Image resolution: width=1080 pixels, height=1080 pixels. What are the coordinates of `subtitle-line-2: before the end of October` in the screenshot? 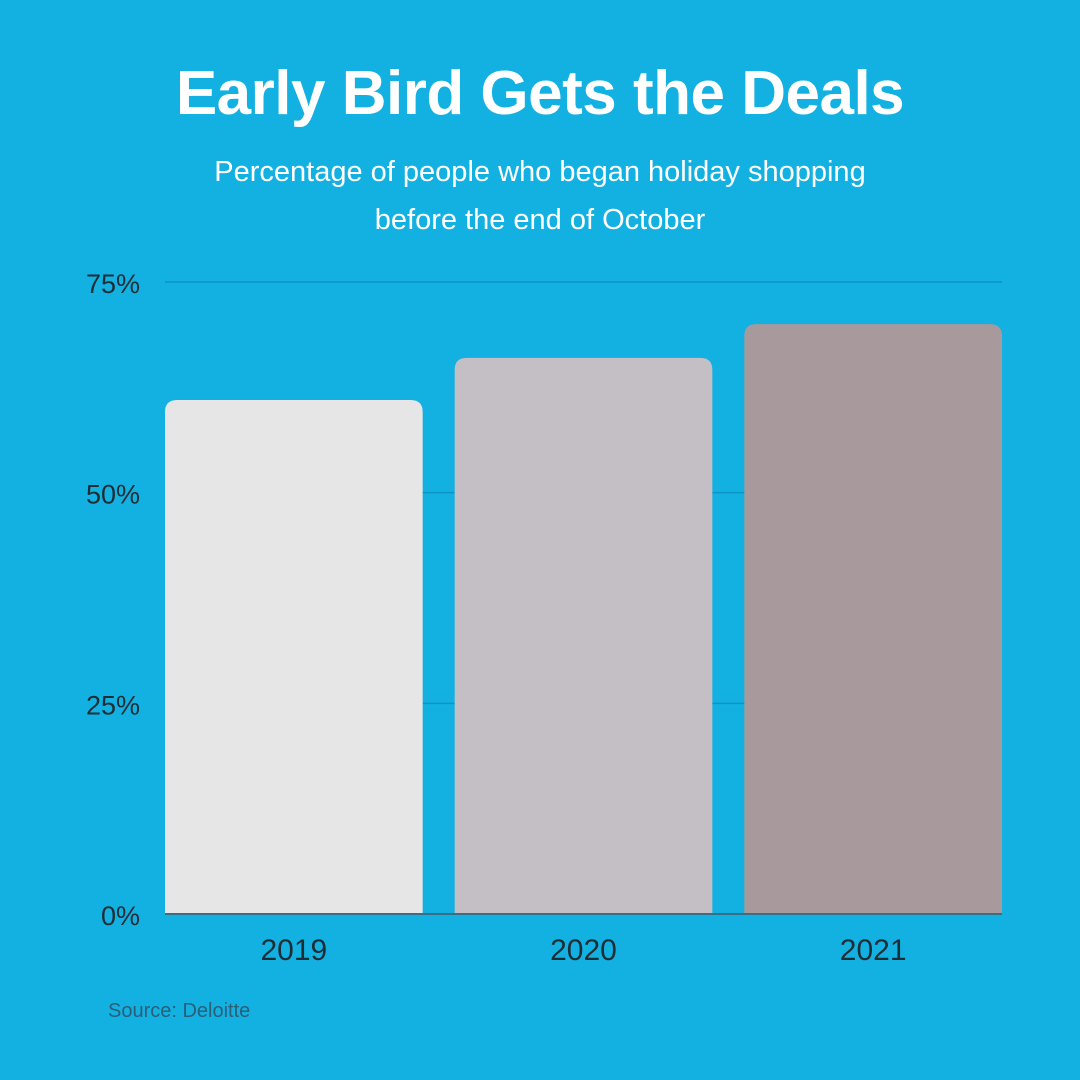 It's located at (540, 220).